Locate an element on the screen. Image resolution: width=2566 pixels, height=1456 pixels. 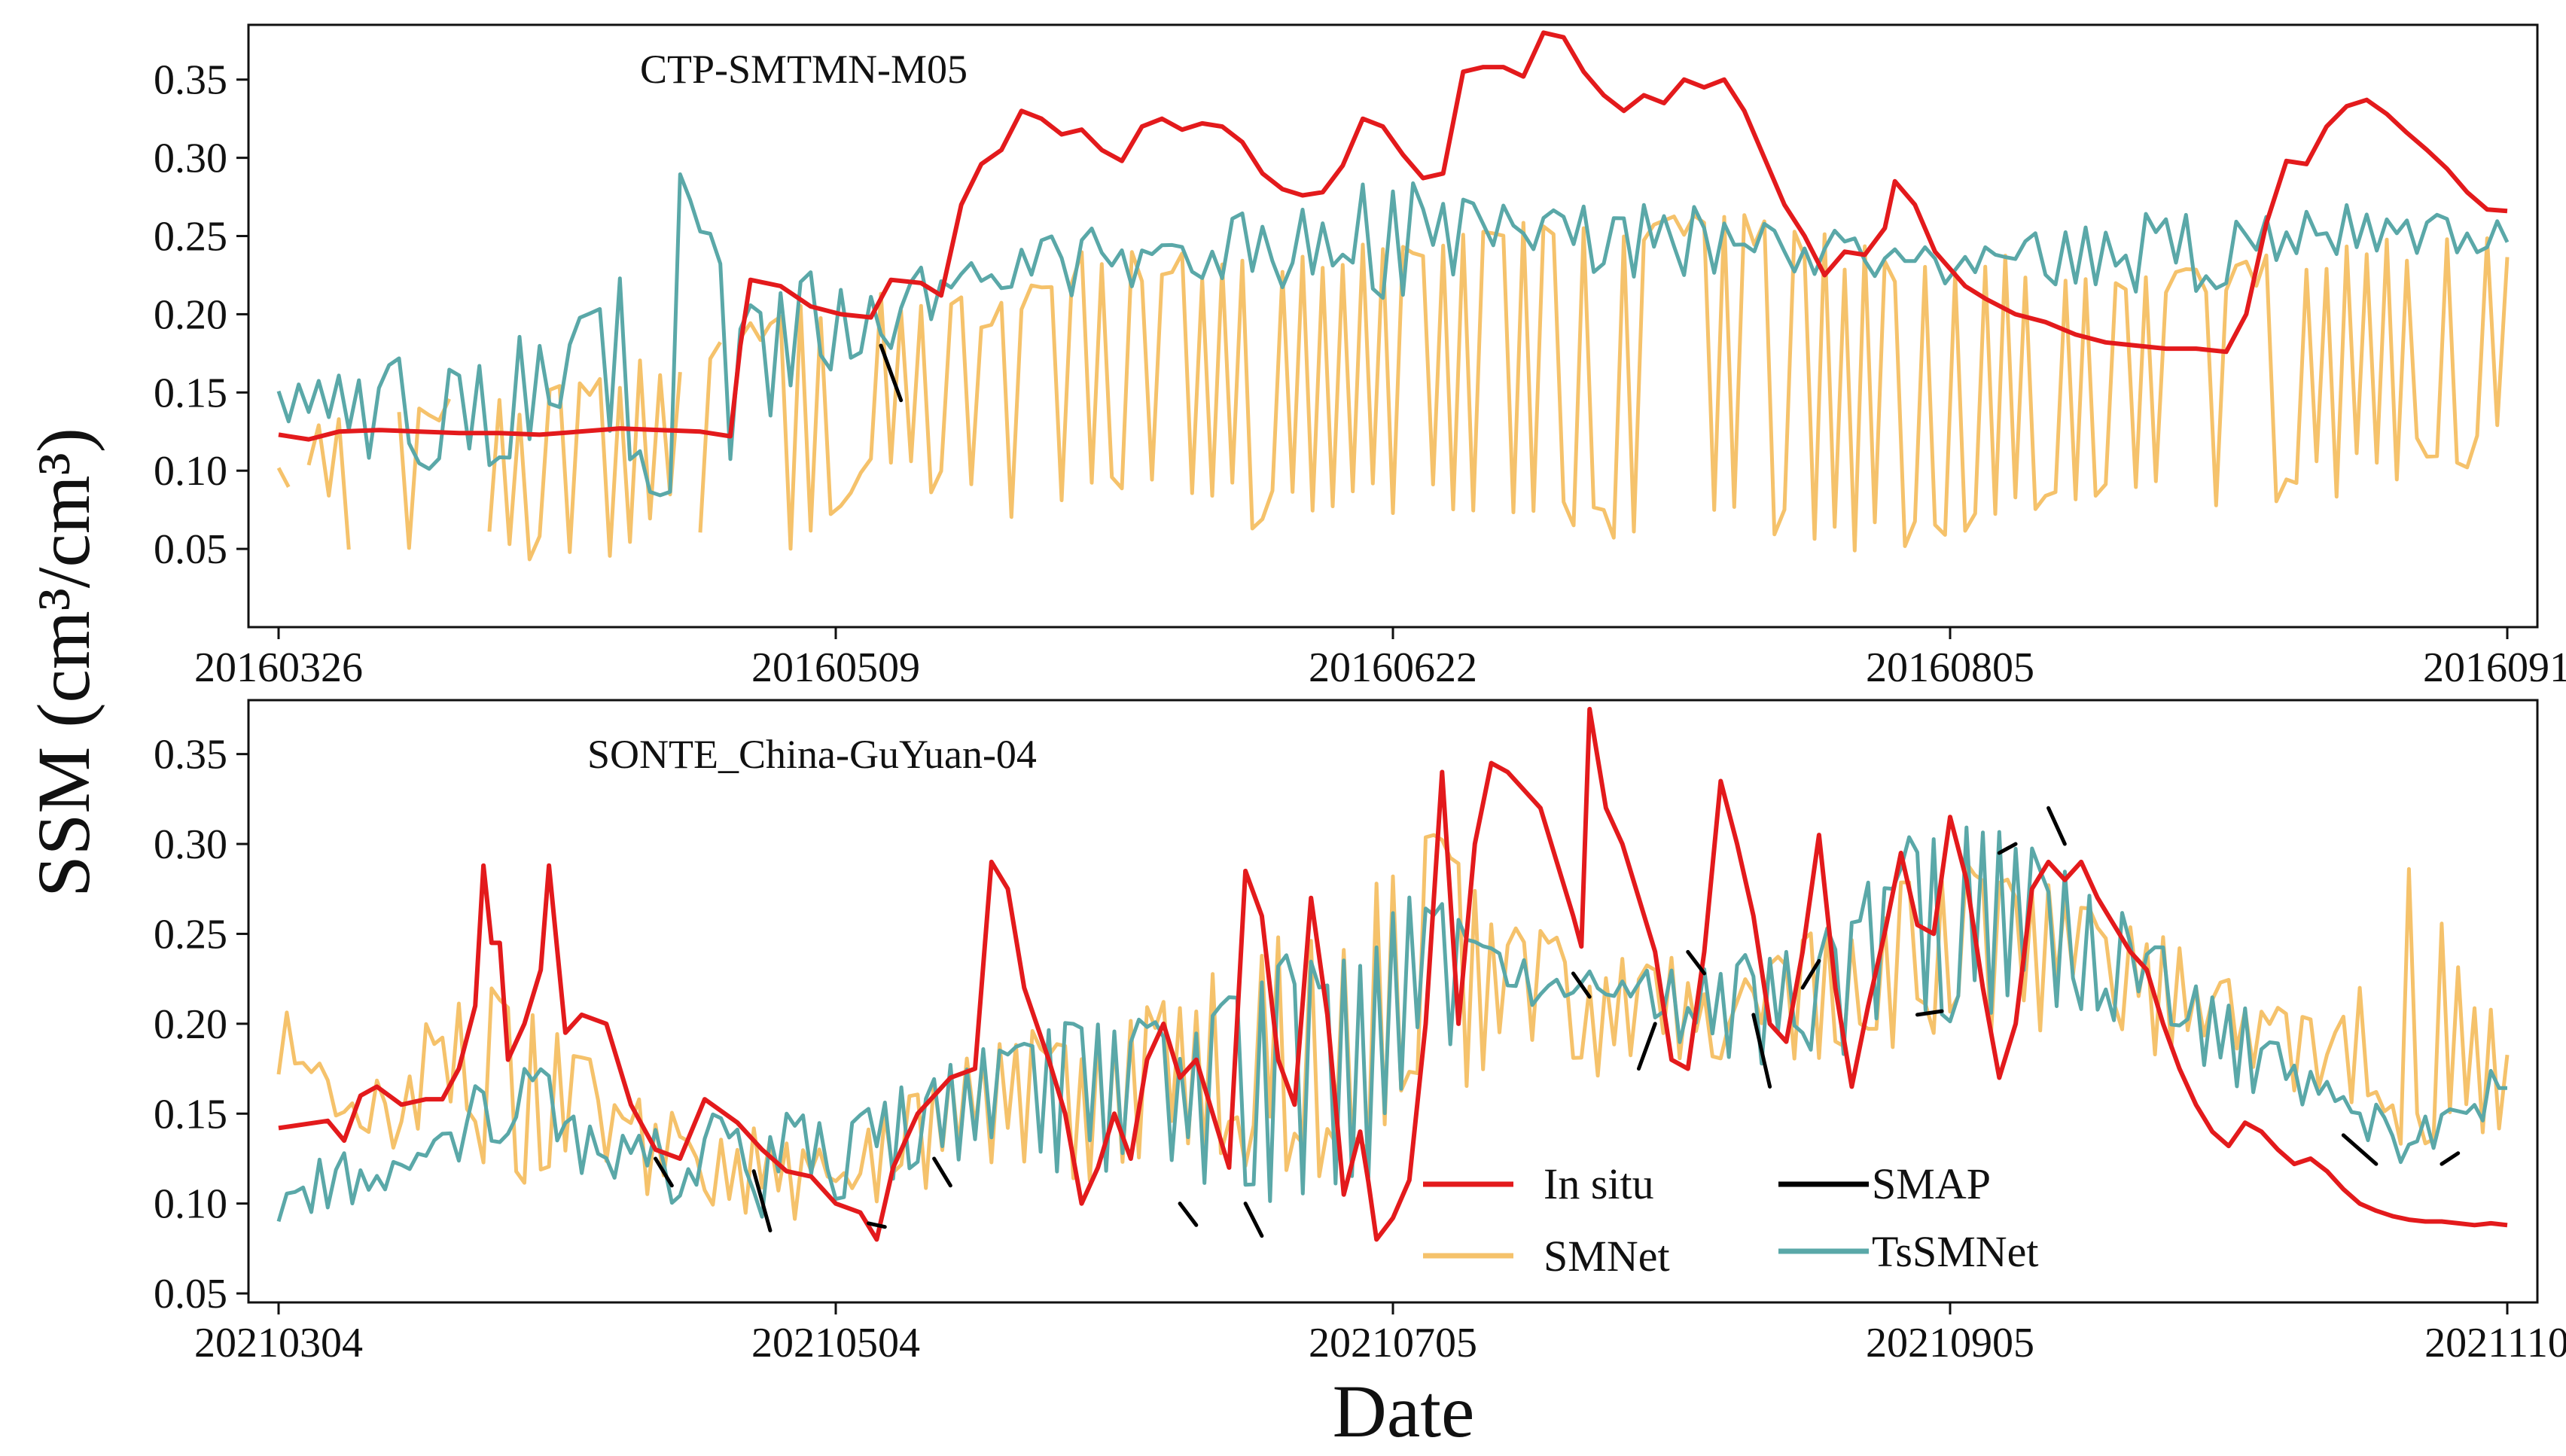
x-tick-label: 20210304 is located at coordinates (278, 1343).